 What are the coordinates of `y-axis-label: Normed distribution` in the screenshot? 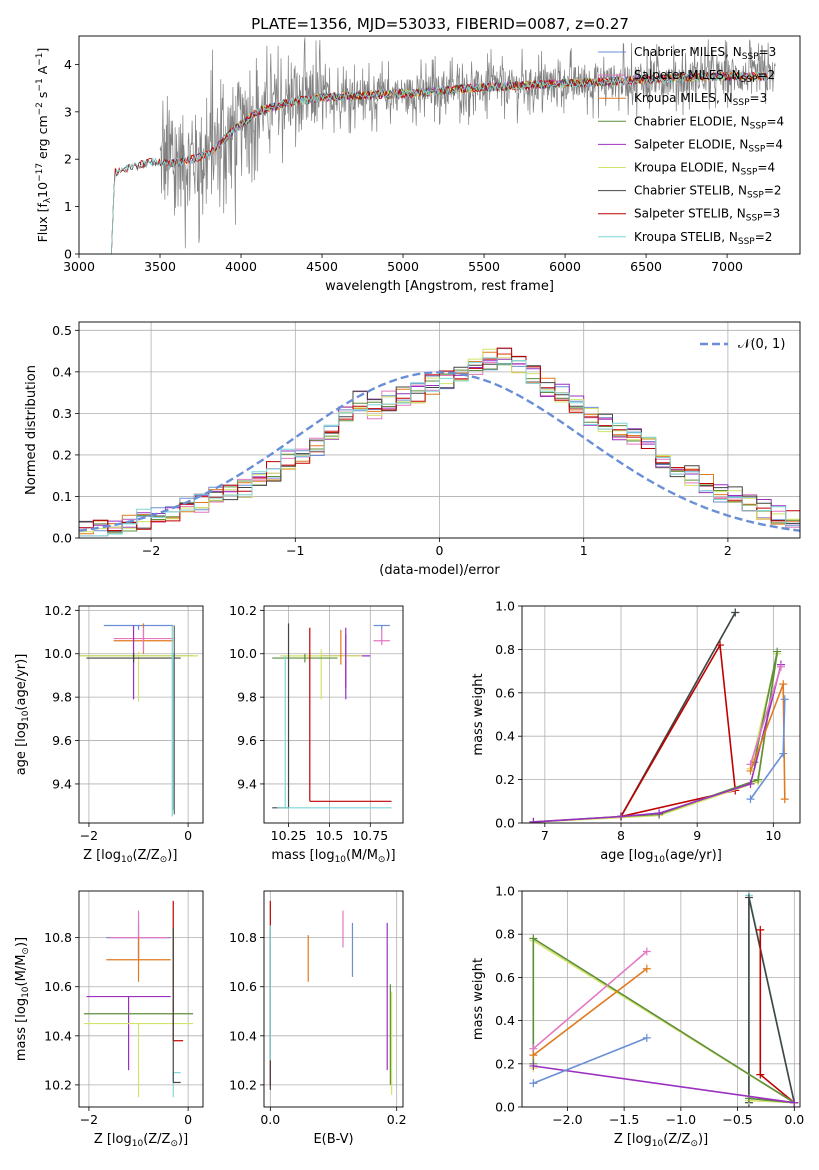 It's located at (31, 430).